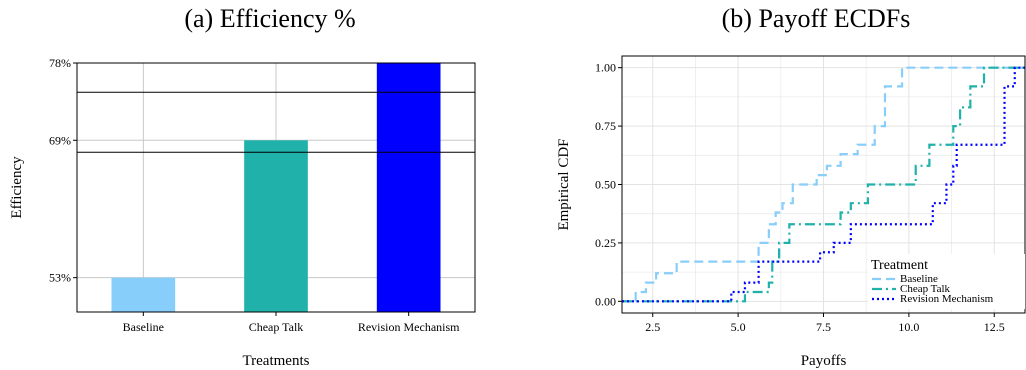 The image size is (1026, 370). I want to click on panel-b-title: (b) Payoff ECDFs, so click(816, 18).